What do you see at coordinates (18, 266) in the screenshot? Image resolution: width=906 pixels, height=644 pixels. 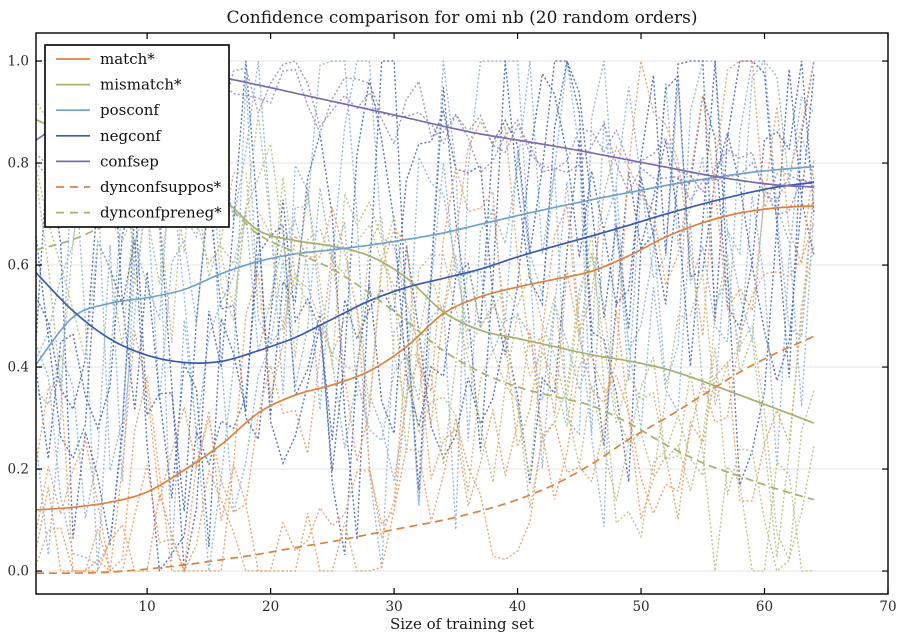 I see `y-tick-label: 0.6` at bounding box center [18, 266].